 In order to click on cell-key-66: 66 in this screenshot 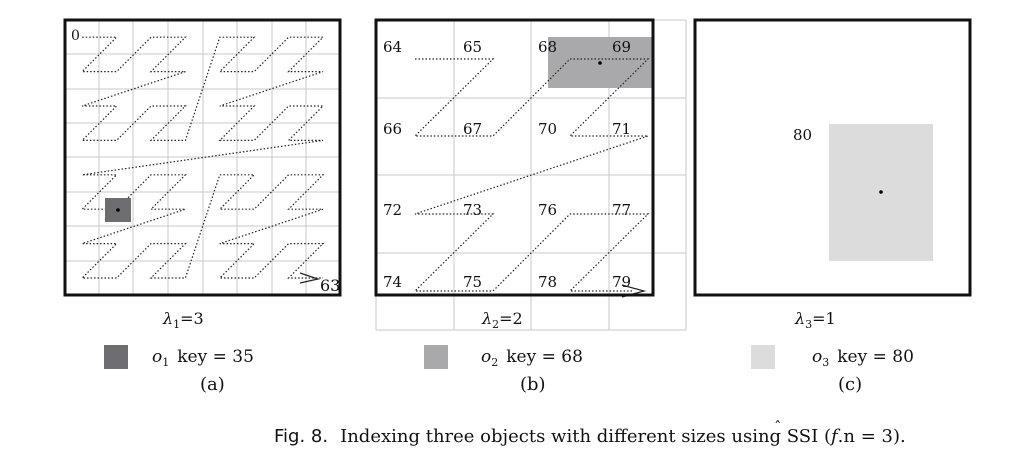, I will do `click(392, 129)`.